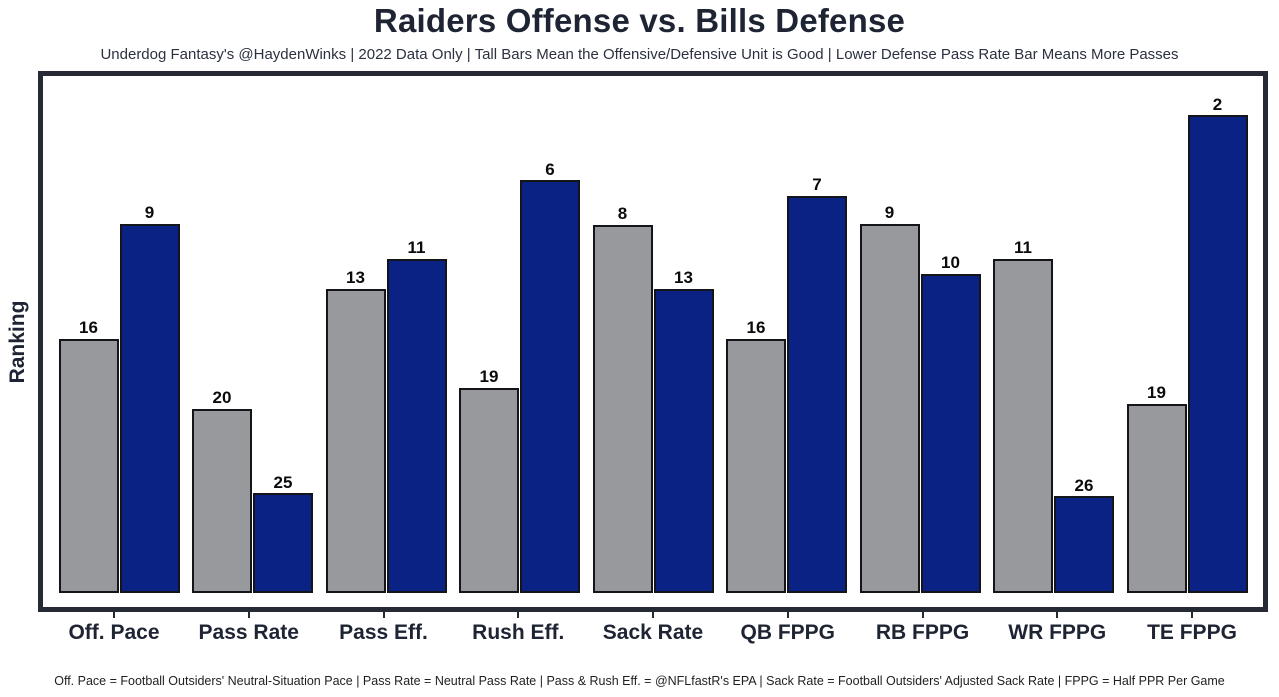  What do you see at coordinates (550, 169) in the screenshot?
I see `bar-value-label: 6` at bounding box center [550, 169].